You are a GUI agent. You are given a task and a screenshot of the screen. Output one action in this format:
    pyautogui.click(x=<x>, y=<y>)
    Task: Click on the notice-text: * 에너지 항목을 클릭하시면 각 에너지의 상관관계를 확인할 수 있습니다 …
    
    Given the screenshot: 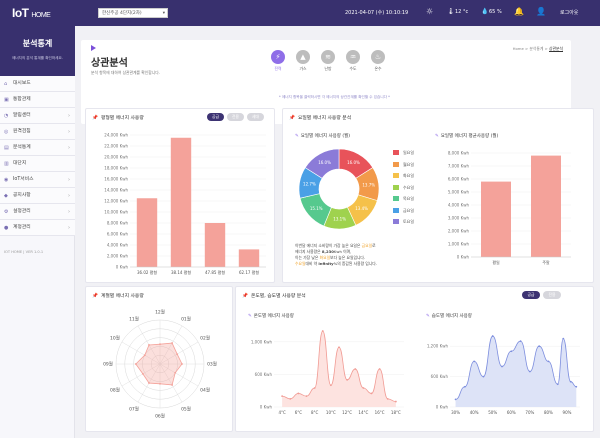 What is the action you would take?
    pyautogui.click(x=334, y=97)
    